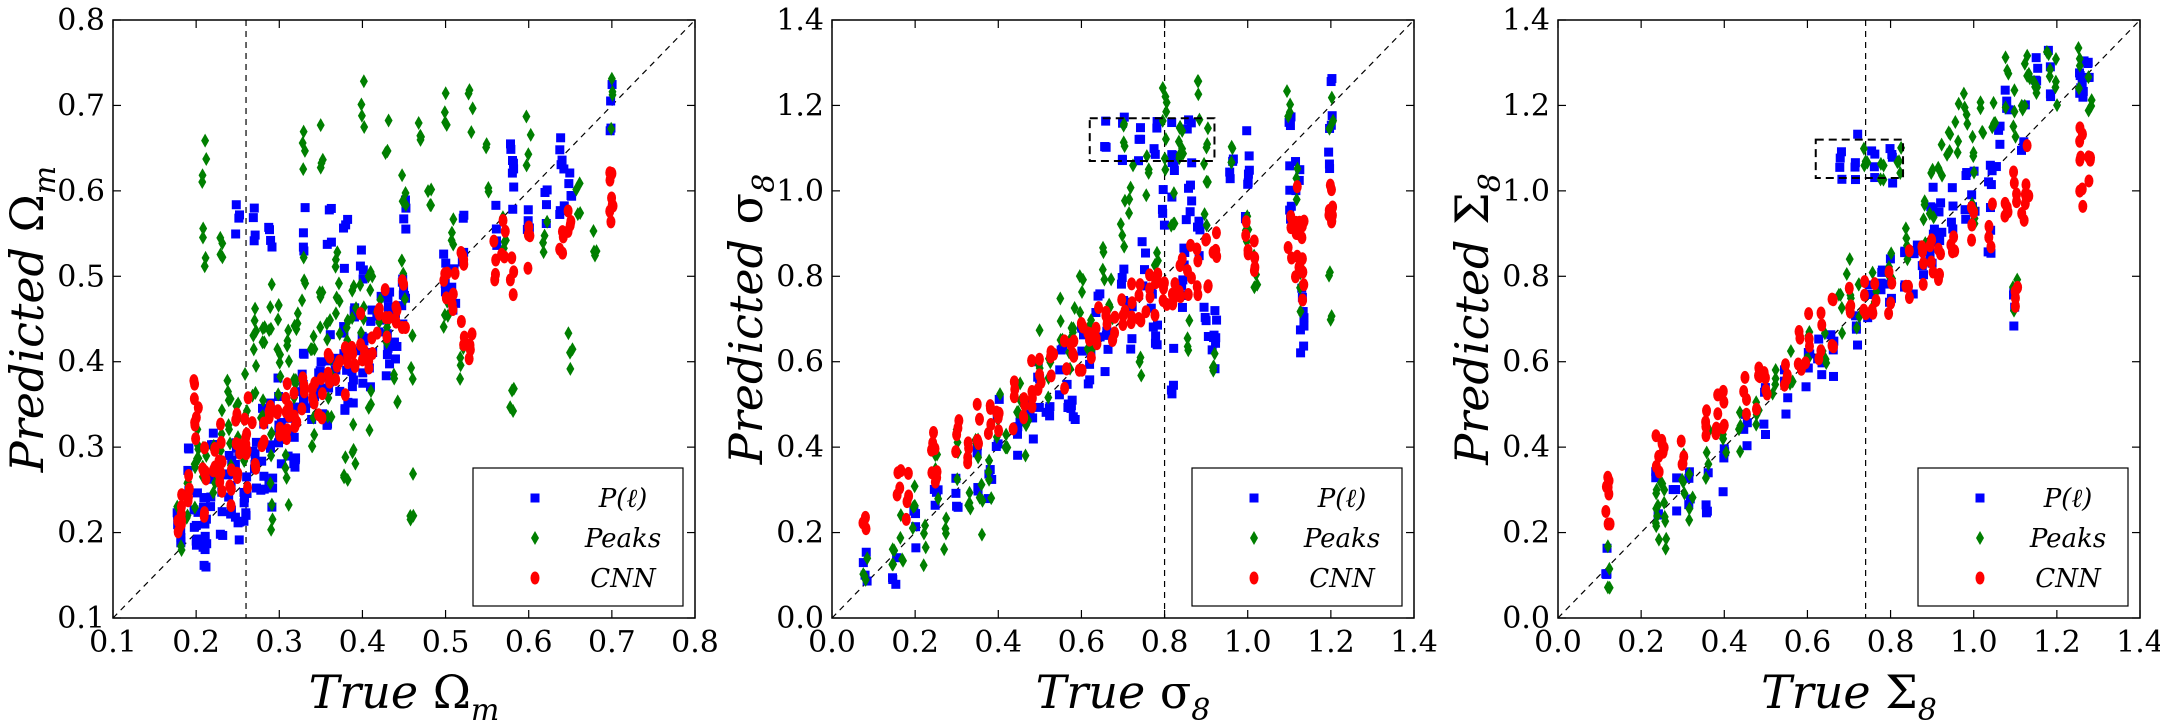  What do you see at coordinates (1526, 105) in the screenshot?
I see `y-tick-label: 1.2` at bounding box center [1526, 105].